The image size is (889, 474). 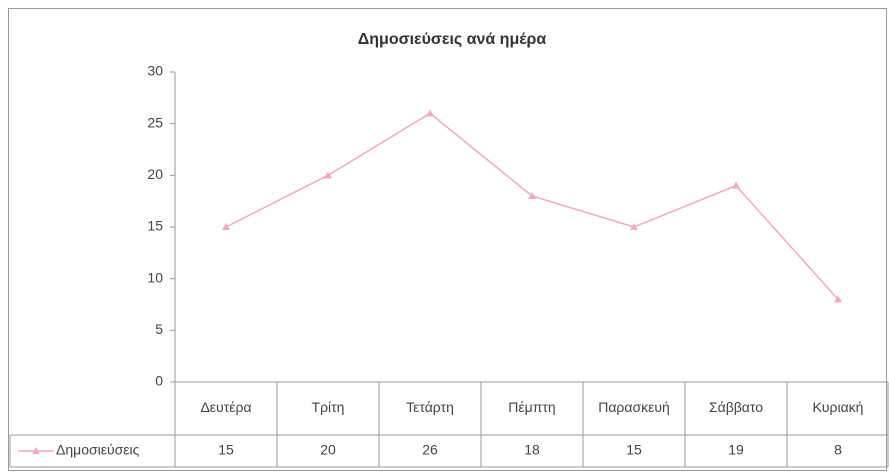 What do you see at coordinates (225, 407) in the screenshot?
I see `x-tick-label: Δευτέρα` at bounding box center [225, 407].